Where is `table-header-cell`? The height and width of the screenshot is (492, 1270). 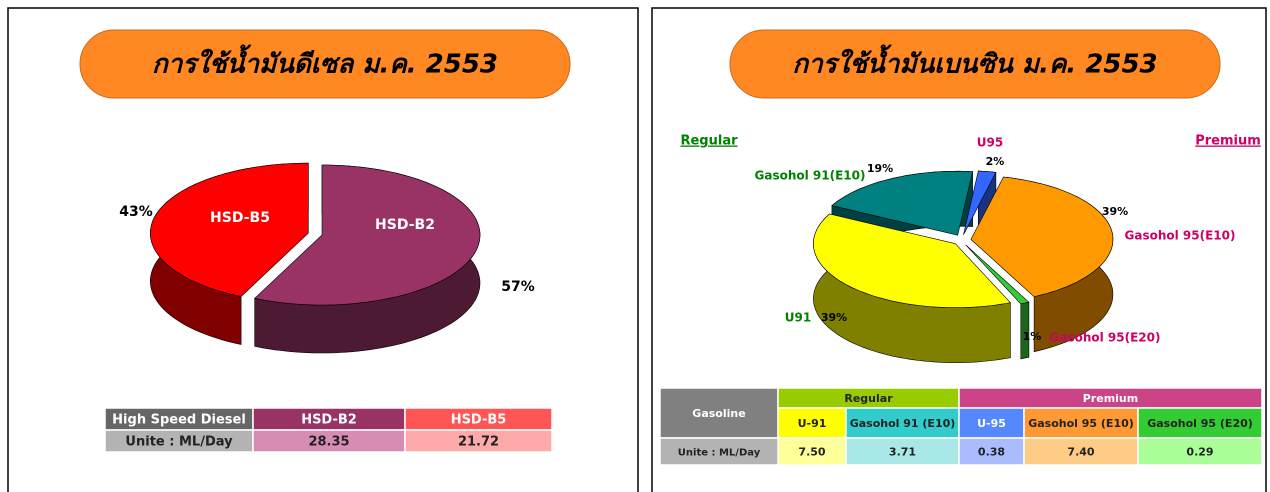 table-header-cell is located at coordinates (719, 413).